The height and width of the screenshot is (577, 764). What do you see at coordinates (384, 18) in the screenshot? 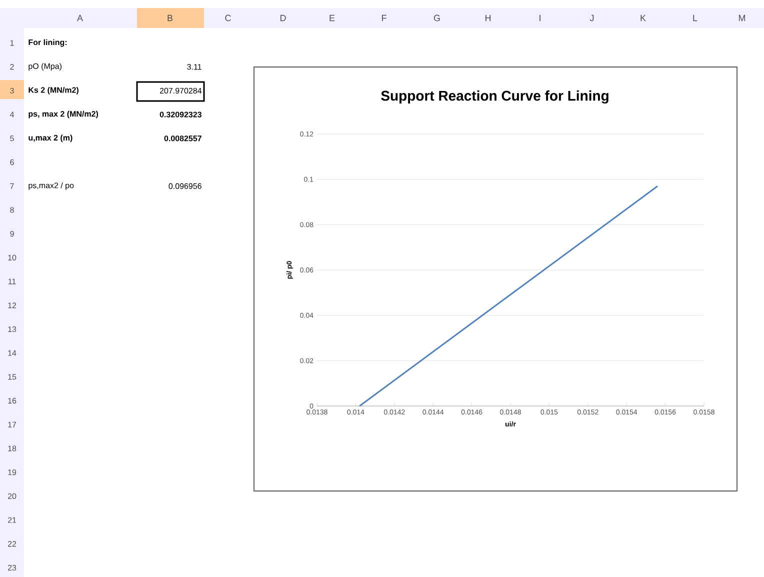
I see `text: F` at bounding box center [384, 18].